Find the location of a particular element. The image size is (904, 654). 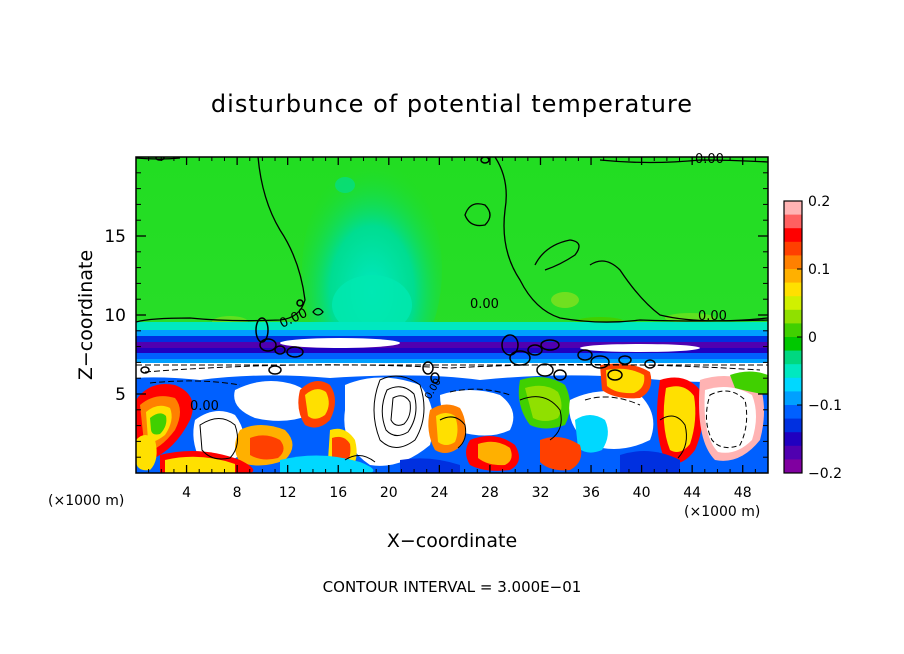

y-tick-label: 15 is located at coordinates (115, 237).